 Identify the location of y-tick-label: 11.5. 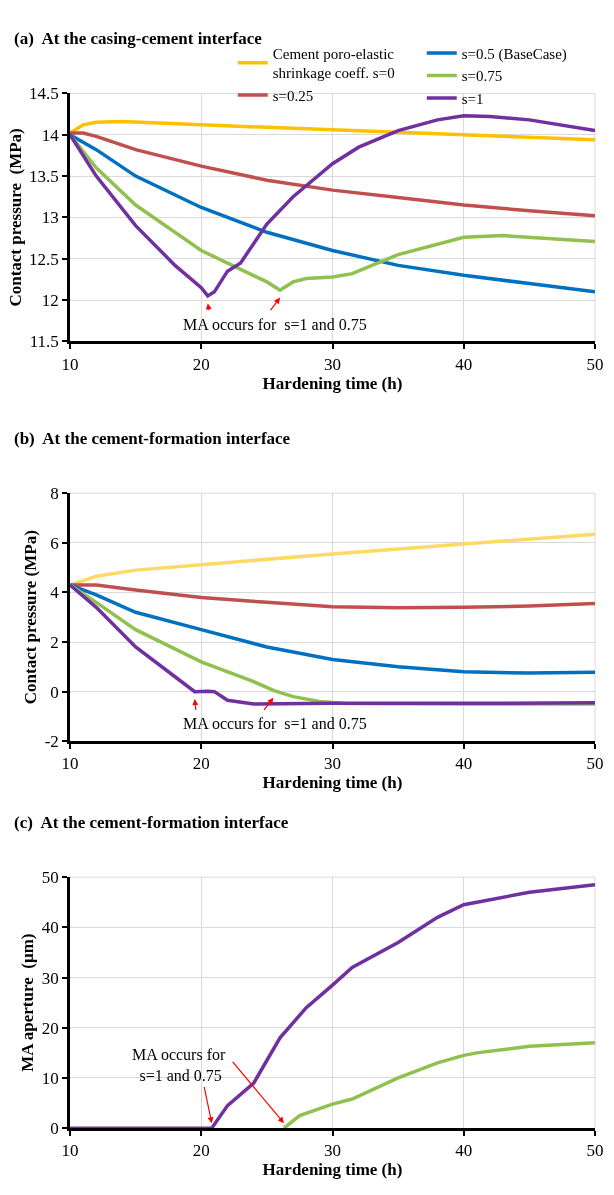
(44, 342).